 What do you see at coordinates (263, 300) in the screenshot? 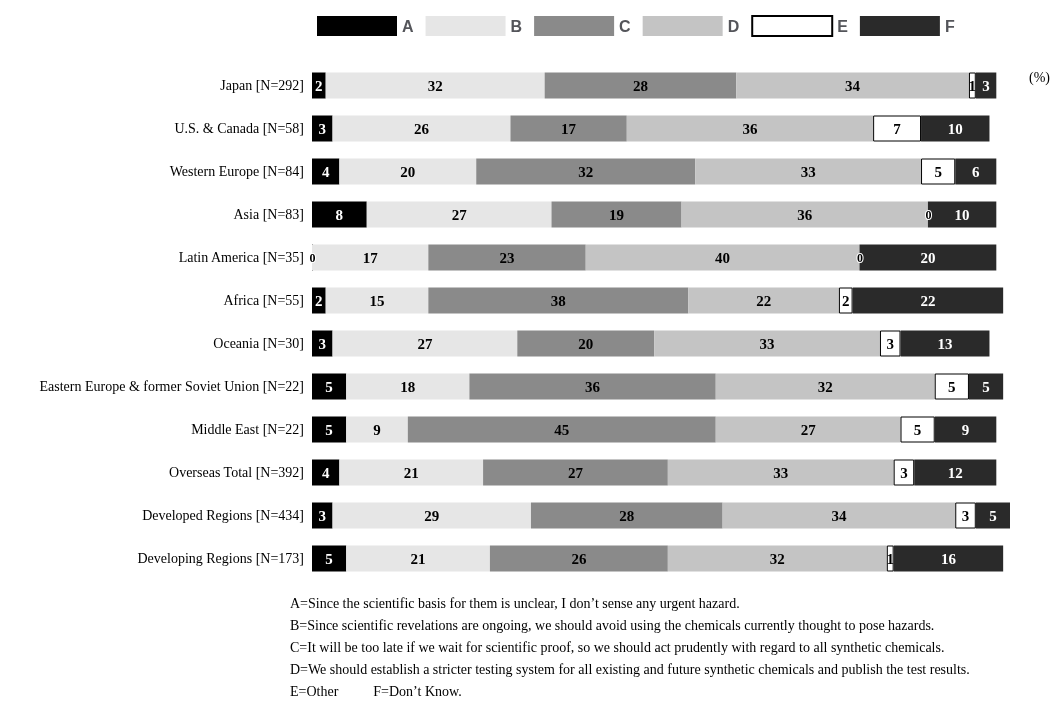
I see `y-tick-label: Africa [N=55]` at bounding box center [263, 300].